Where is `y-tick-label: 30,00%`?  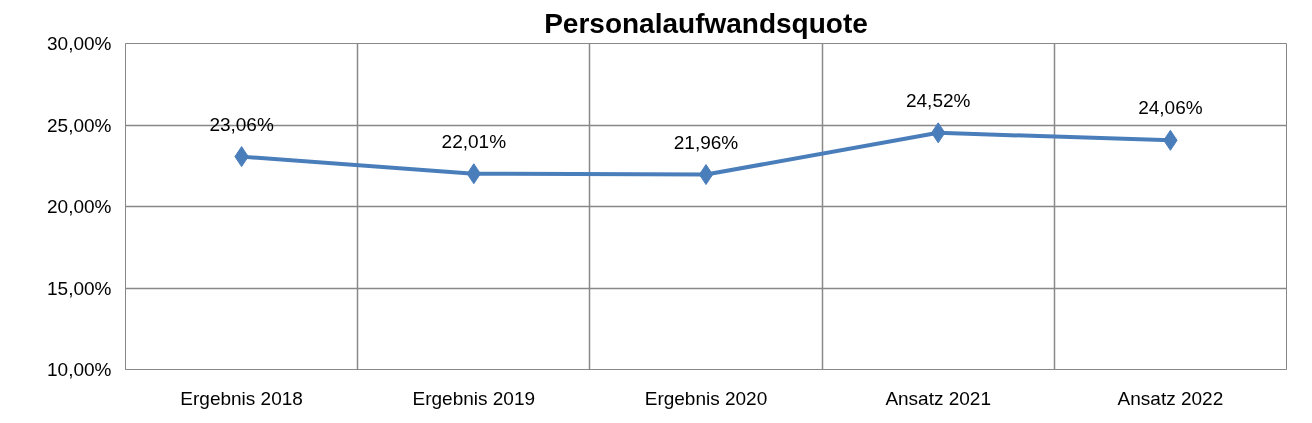
y-tick-label: 30,00% is located at coordinates (79, 43).